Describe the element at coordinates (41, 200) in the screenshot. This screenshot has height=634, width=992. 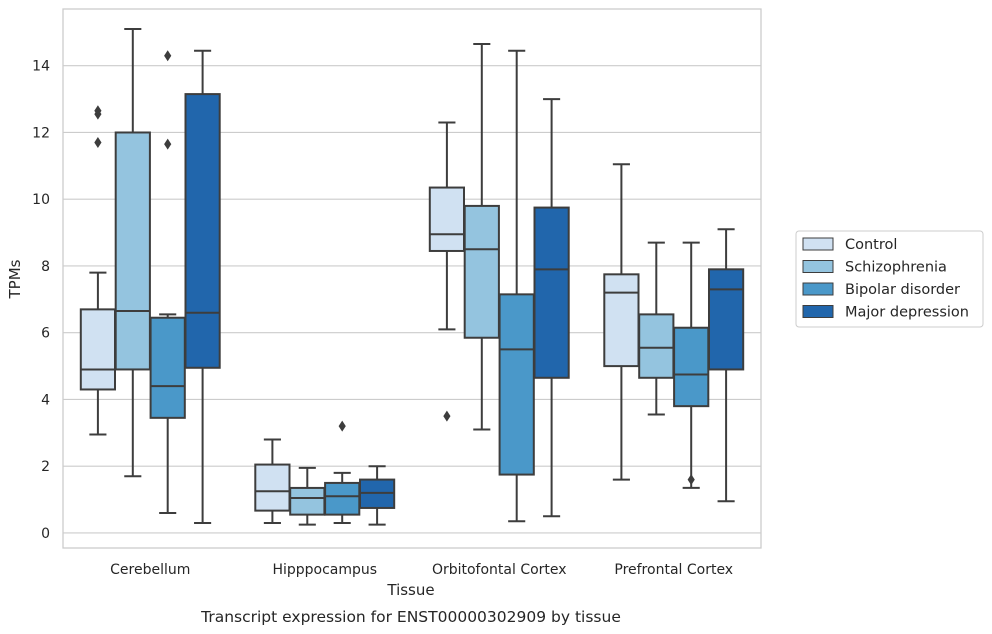
I see `y-tick-label: 10` at that location.